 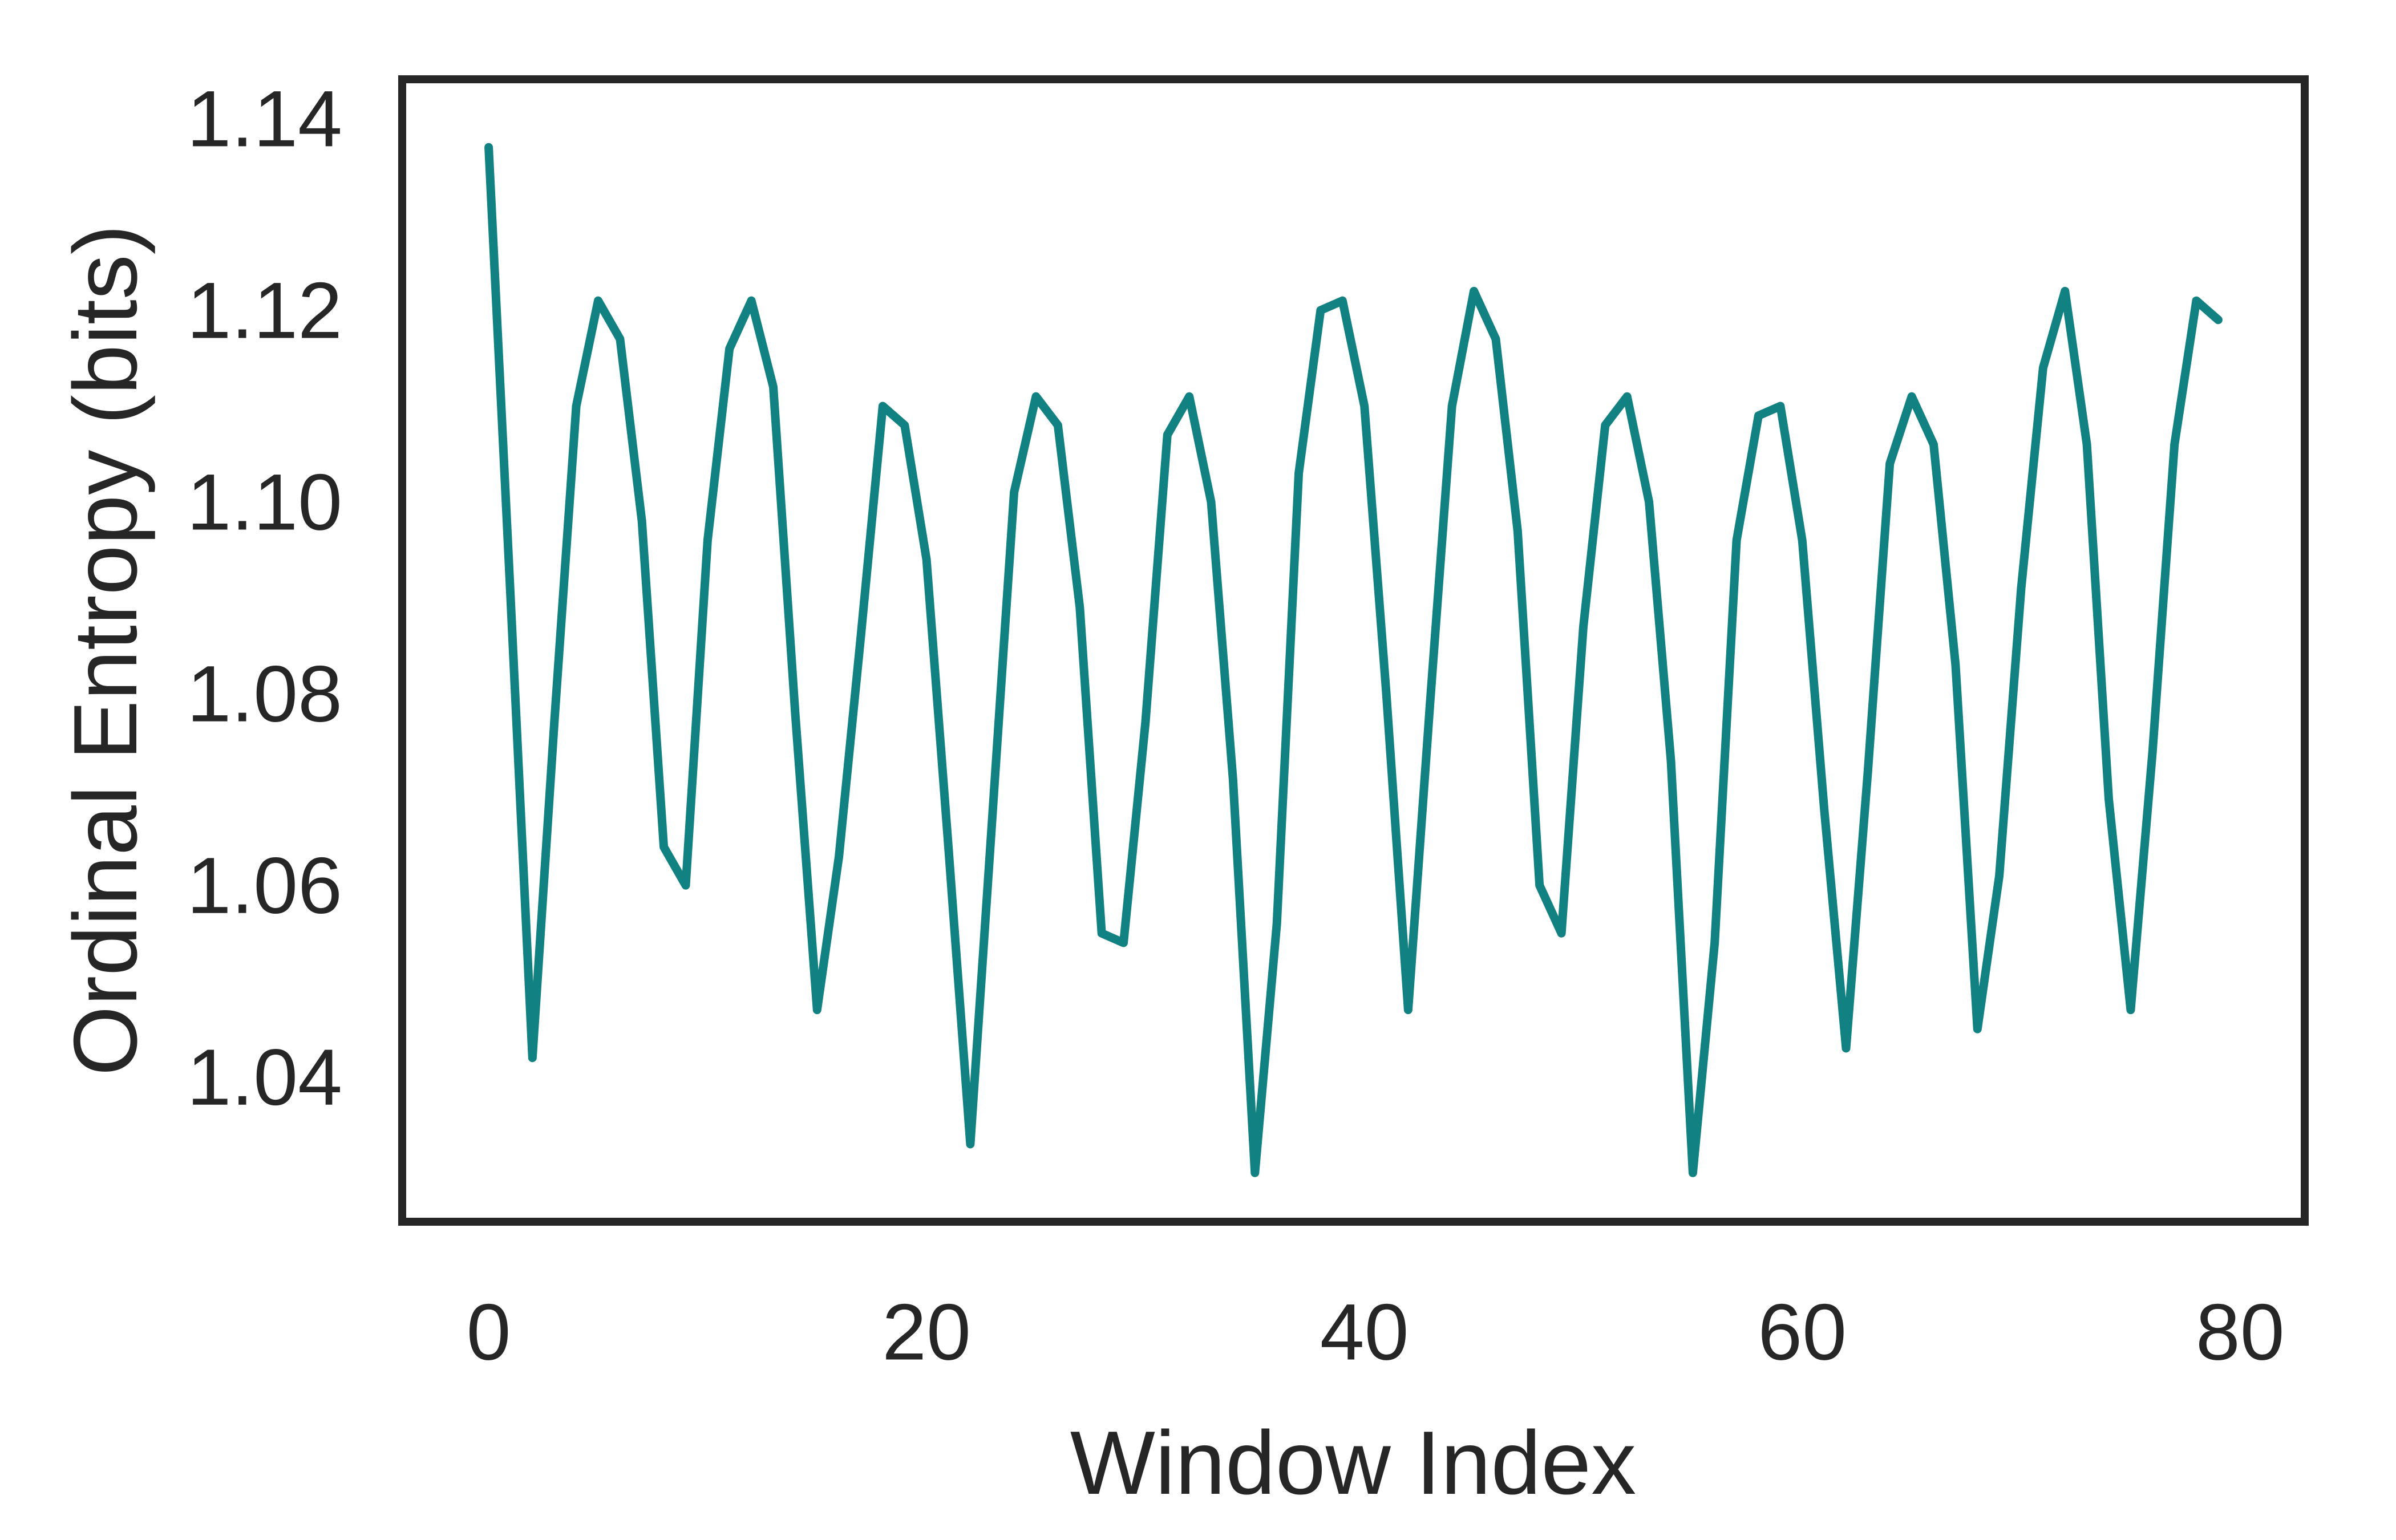 What do you see at coordinates (264, 502) in the screenshot?
I see `y-tick-label: 1.10` at bounding box center [264, 502].